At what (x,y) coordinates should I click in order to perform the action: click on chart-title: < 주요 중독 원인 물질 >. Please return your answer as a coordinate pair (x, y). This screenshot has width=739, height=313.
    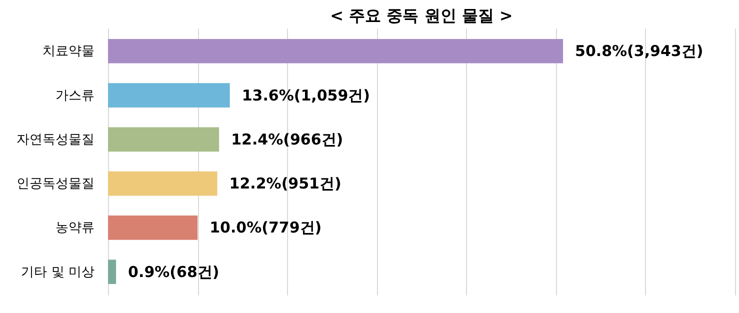
    Looking at the image, I should click on (421, 15).